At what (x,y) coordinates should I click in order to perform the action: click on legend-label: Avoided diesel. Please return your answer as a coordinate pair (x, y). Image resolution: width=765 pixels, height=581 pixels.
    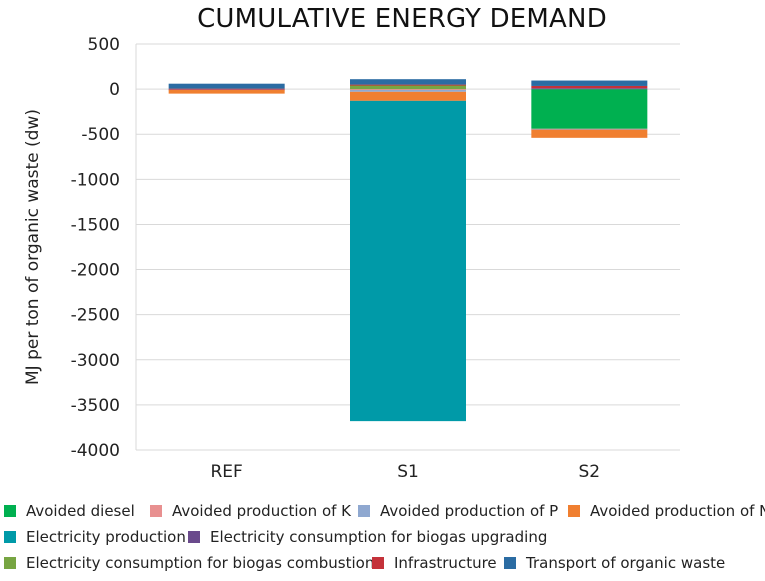
    Looking at the image, I should click on (80, 511).